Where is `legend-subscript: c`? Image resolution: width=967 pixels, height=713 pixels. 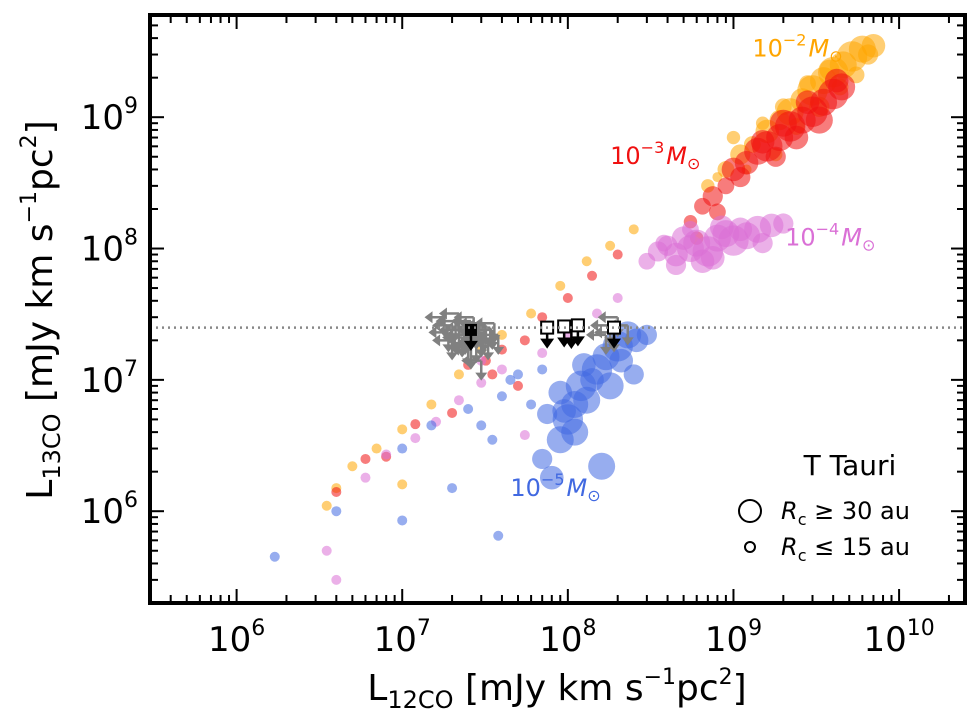 legend-subscript: c is located at coordinates (802, 519).